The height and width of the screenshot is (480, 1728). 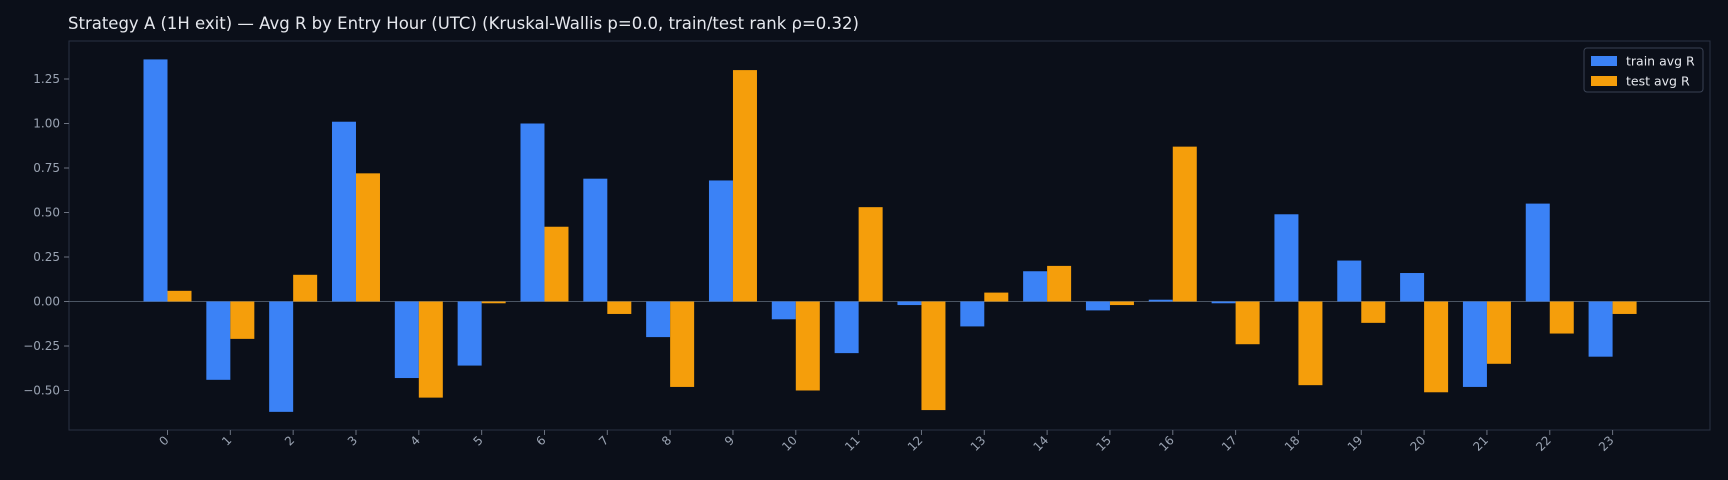 What do you see at coordinates (1166, 443) in the screenshot?
I see `x-tick-label: 16` at bounding box center [1166, 443].